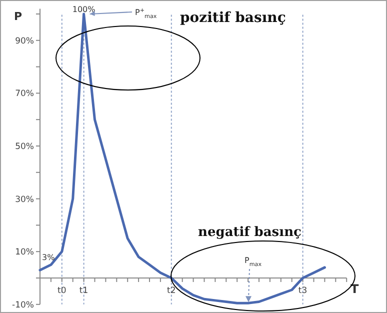  Describe the element at coordinates (233, 18) in the screenshot. I see `annotation: pozitif basınç` at that location.